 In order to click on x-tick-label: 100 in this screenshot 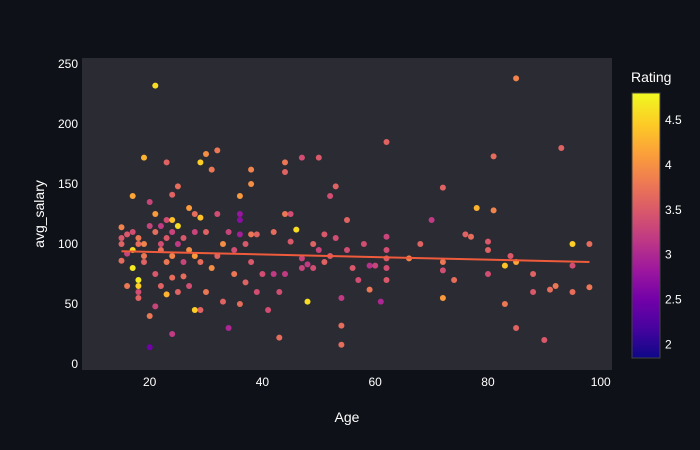, I will do `click(601, 382)`.